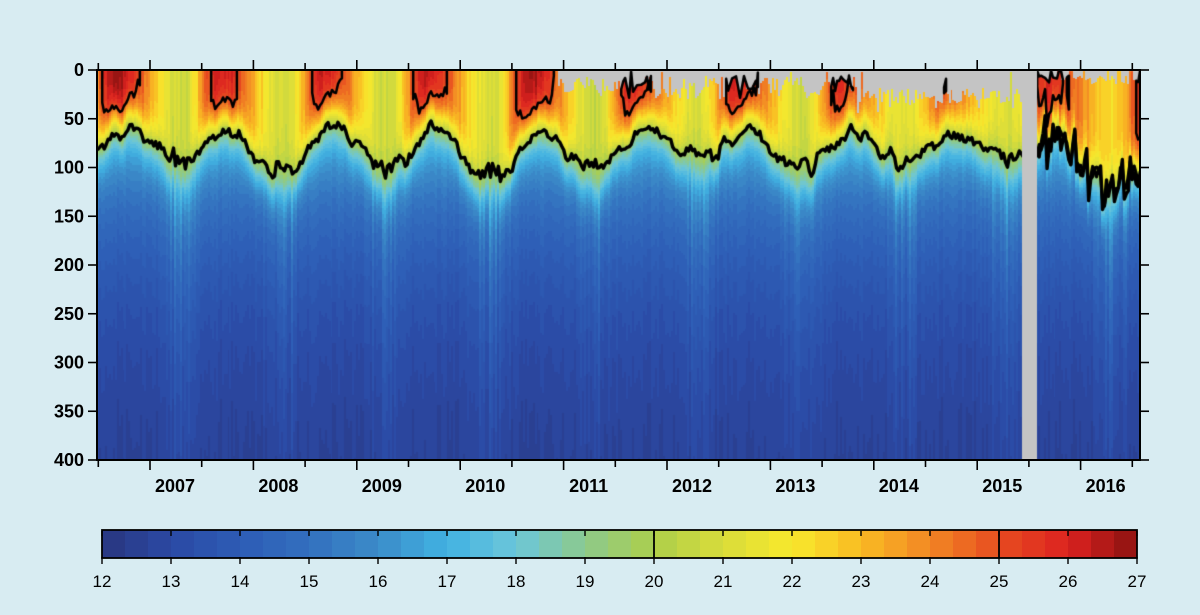 This screenshot has width=1200, height=615. I want to click on y-tick-label-200: 200, so click(69, 265).